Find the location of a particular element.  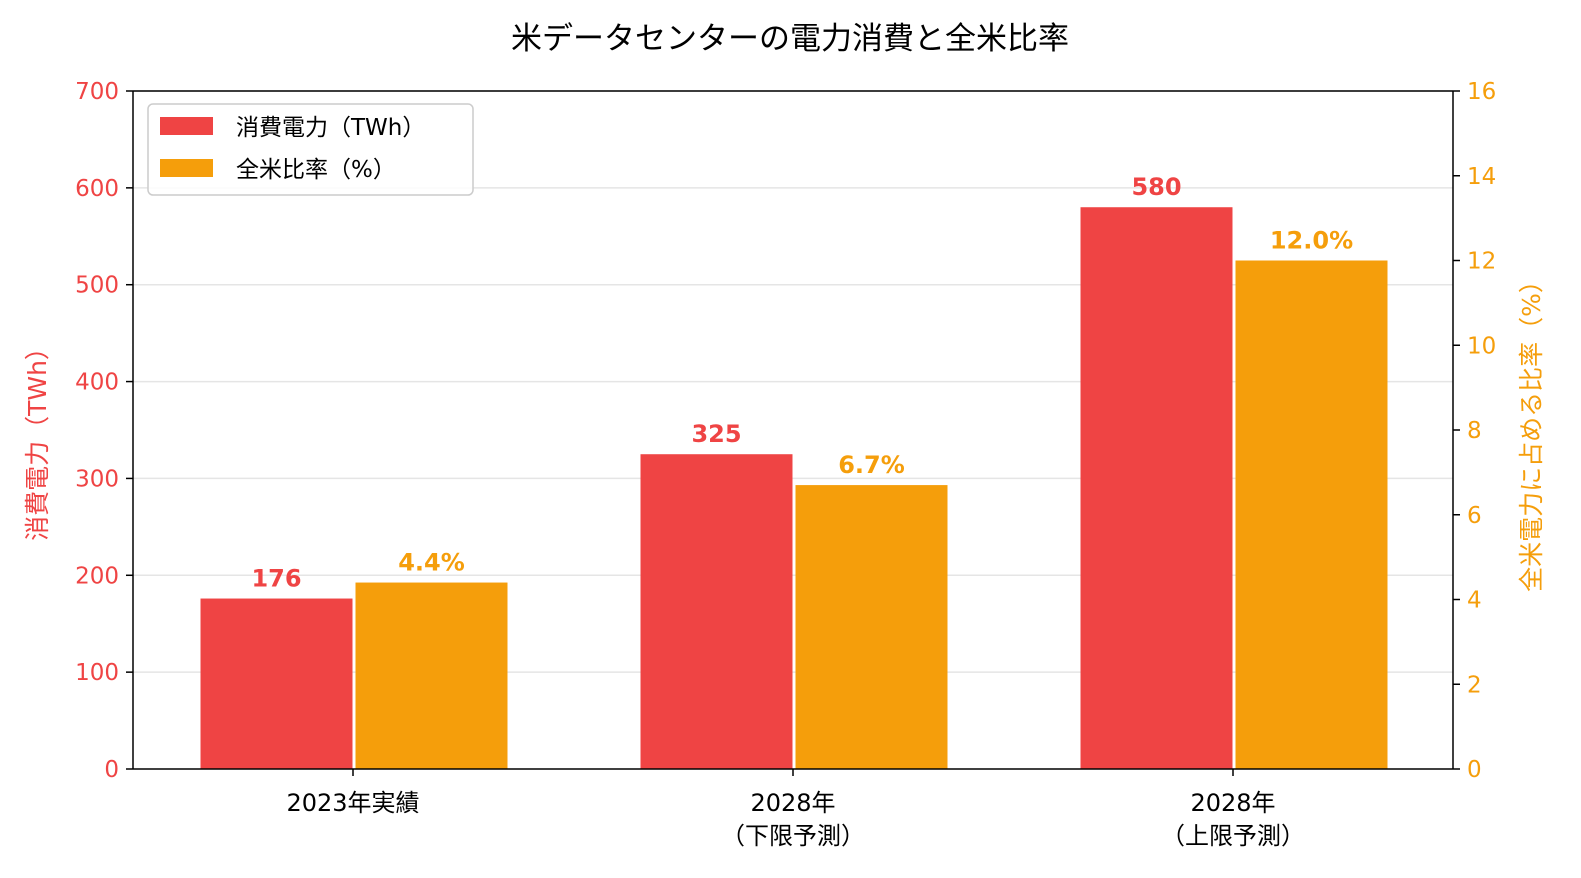

y-left-tick-label: 500 is located at coordinates (97, 286).